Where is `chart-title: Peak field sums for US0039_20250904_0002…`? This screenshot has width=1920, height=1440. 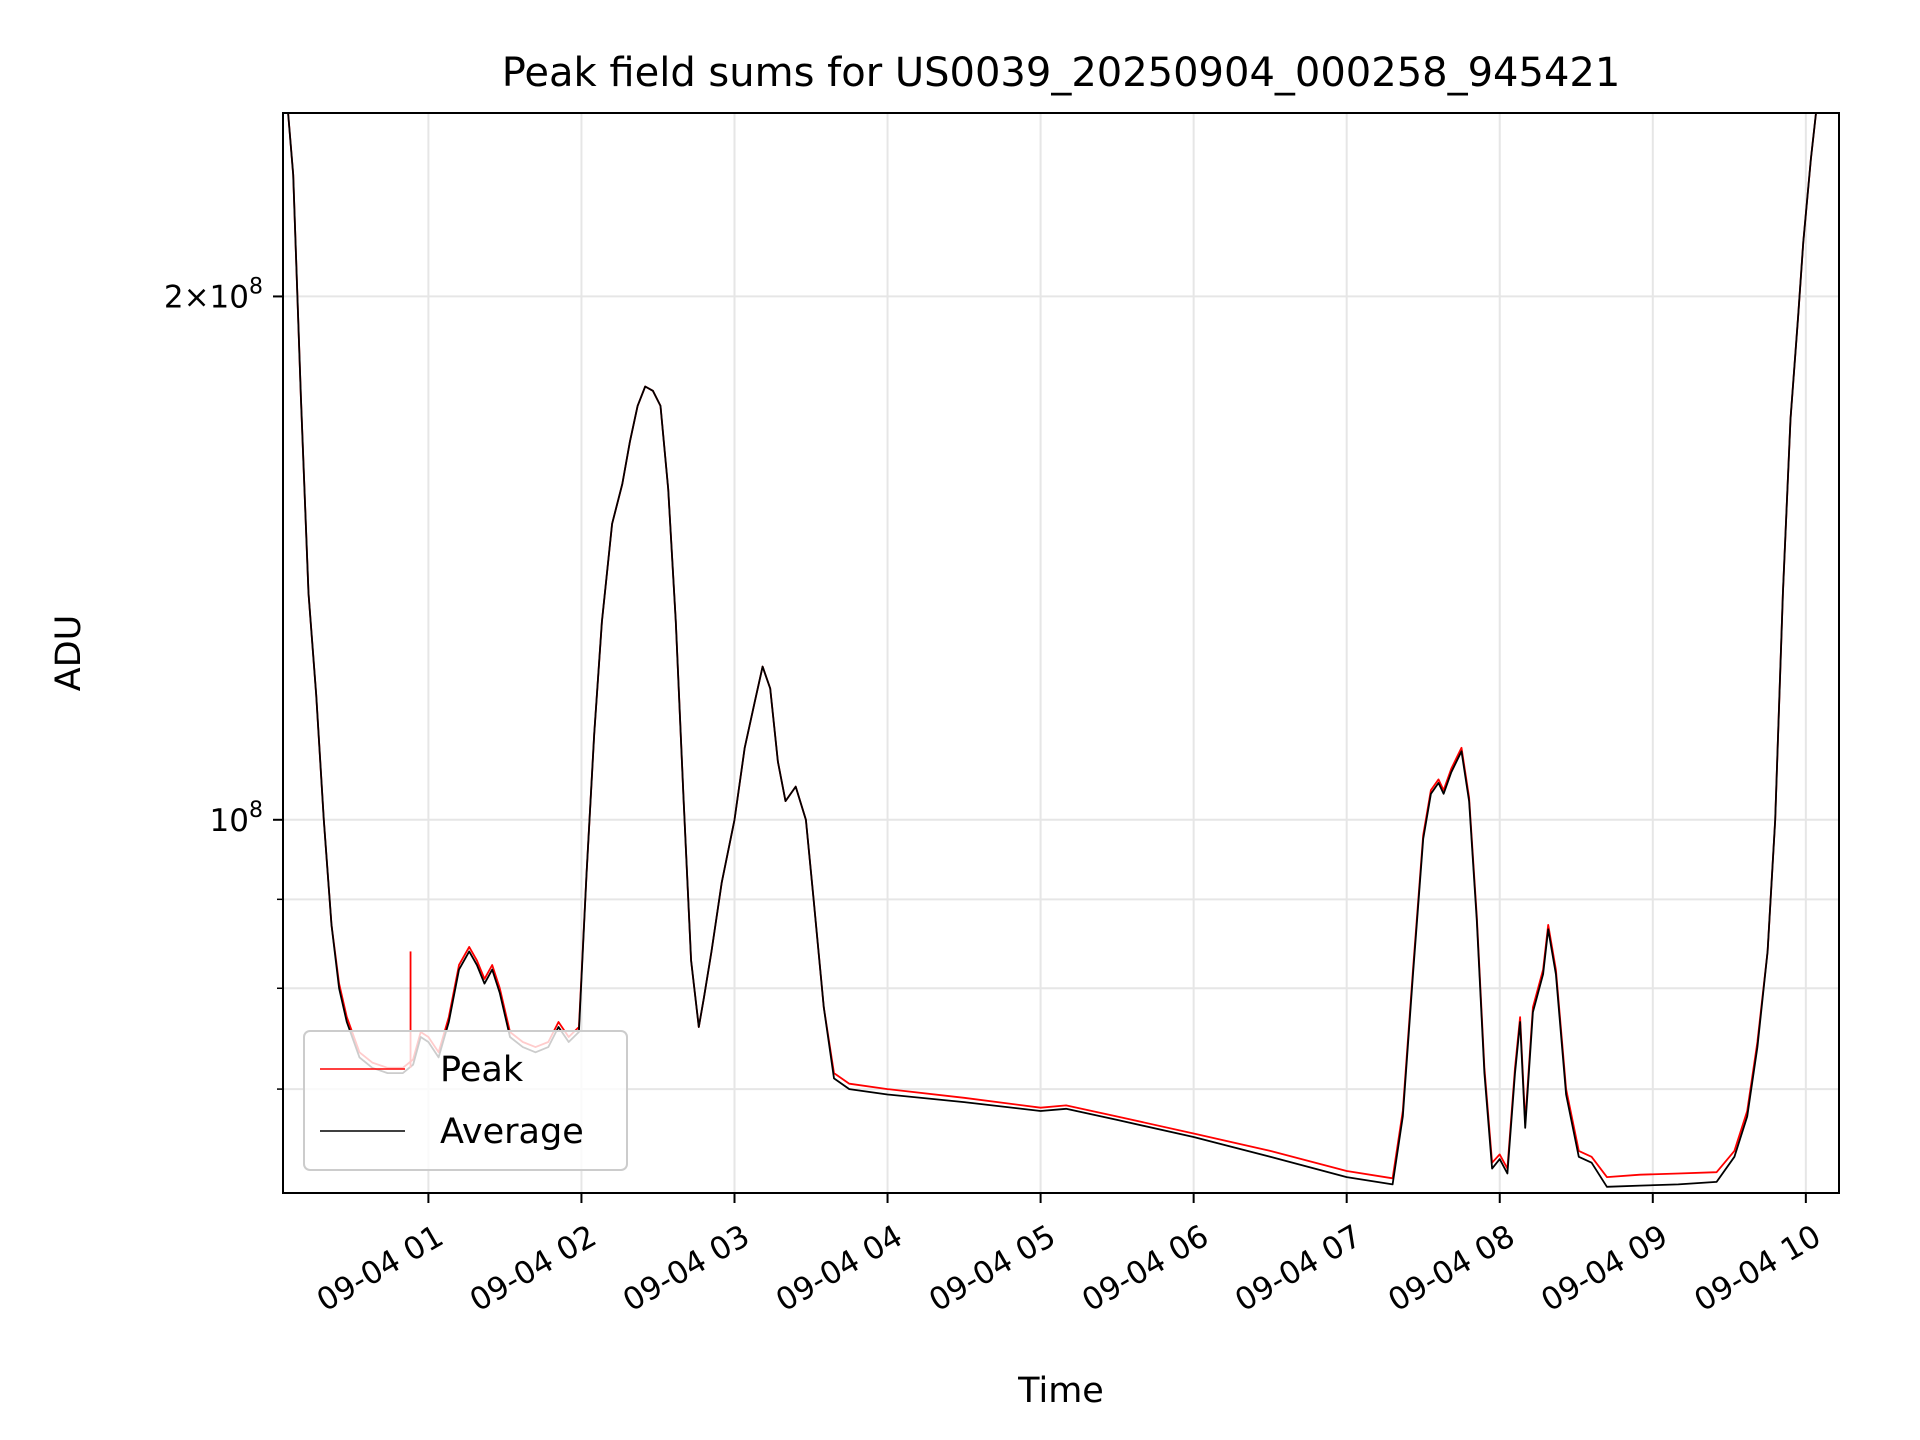
chart-title: Peak field sums for US0039_20250904_0002… is located at coordinates (1061, 73).